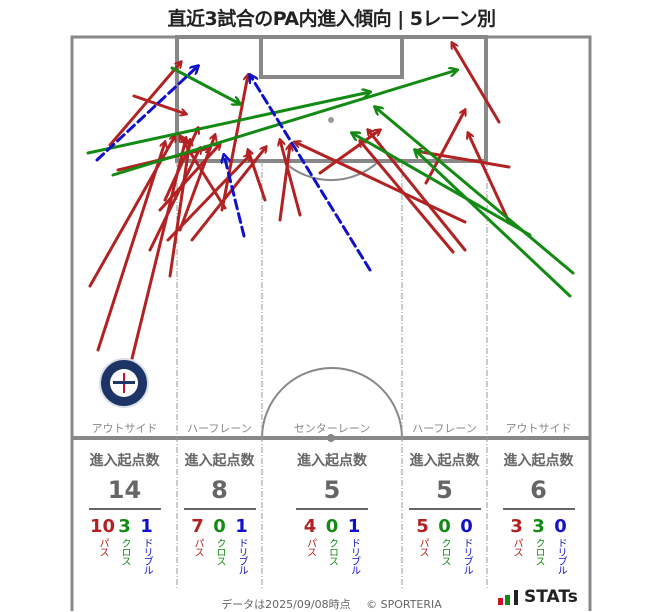 Image resolution: width=663 pixels, height=612 pixels. What do you see at coordinates (332, 512) in the screenshot?
I see `lane-stats-center: 進入起点数 5 4 パス 0 クロス 1 ドリブル` at bounding box center [332, 512].